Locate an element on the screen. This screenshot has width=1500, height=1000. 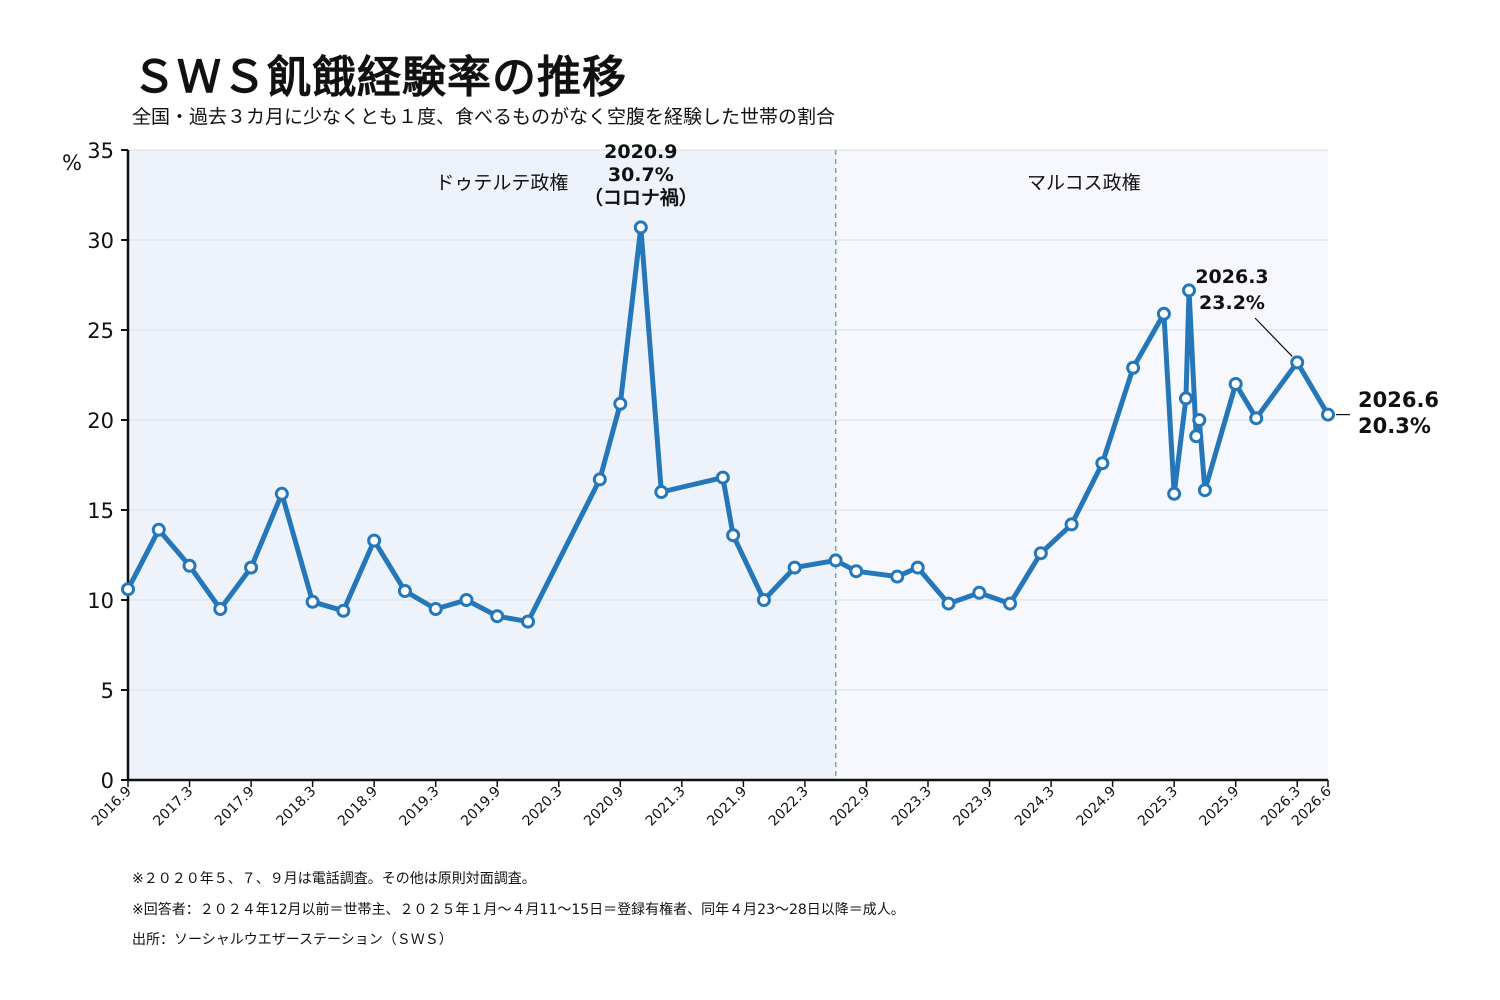
x-tick-label: 2017.3 is located at coordinates (173, 807).